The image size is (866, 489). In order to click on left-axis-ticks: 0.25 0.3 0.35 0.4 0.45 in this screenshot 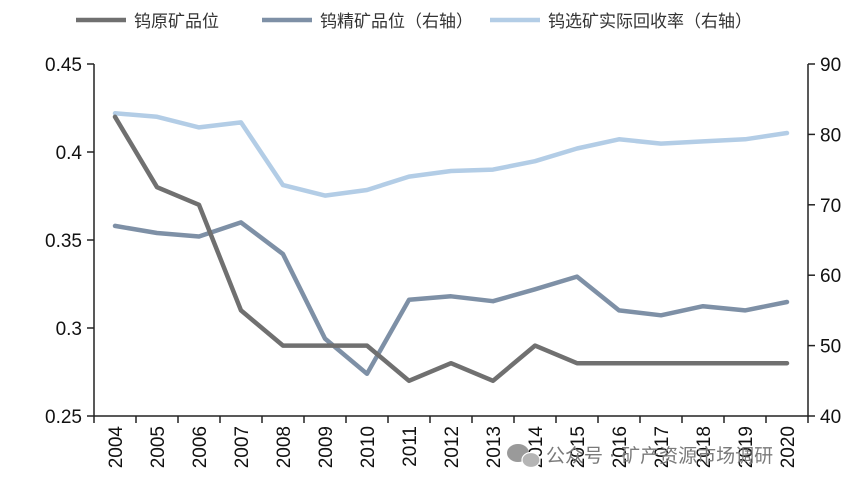, I will do `click(69, 241)`.